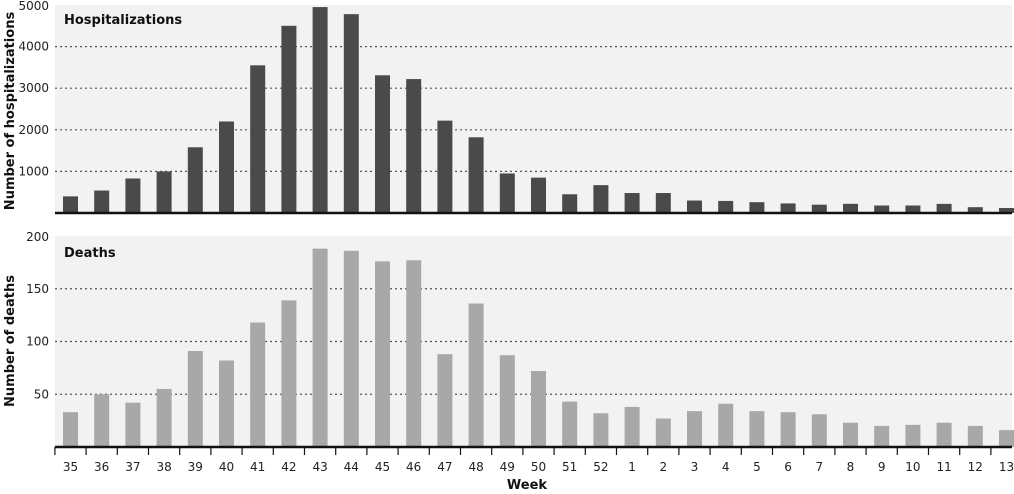 This screenshot has width=1014, height=494. What do you see at coordinates (33, 47) in the screenshot?
I see `hospitalizations-y-tick-label: 4000` at bounding box center [33, 47].